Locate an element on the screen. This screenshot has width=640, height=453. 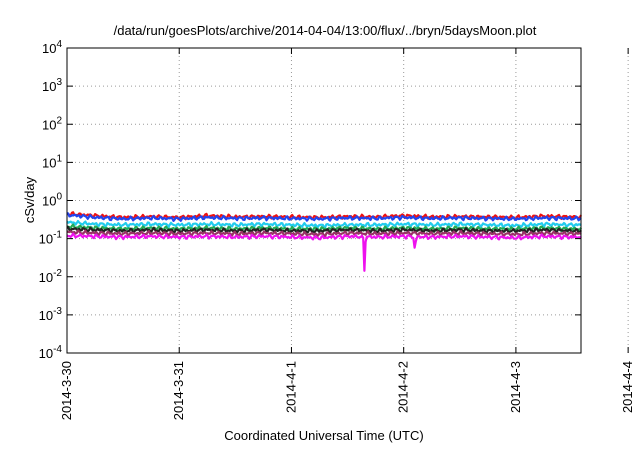
y-axis-label: cSv/day is located at coordinates (29, 199).